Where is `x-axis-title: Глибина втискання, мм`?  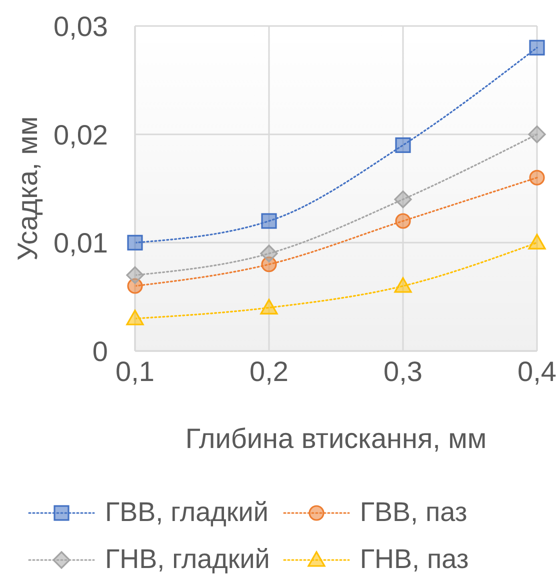 x-axis-title: Глибина втискання, мм is located at coordinates (336, 438).